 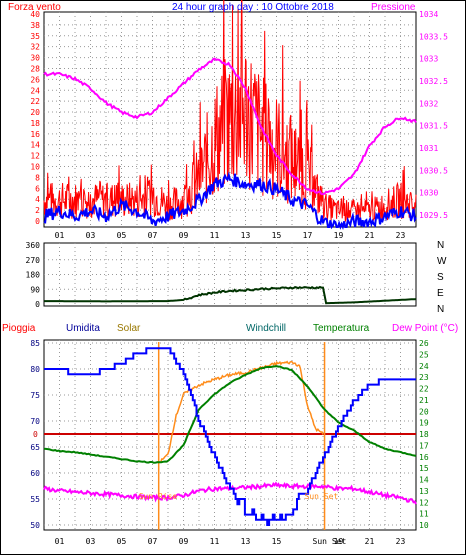 What do you see at coordinates (266, 328) in the screenshot?
I see `windchill-label: Windchill` at bounding box center [266, 328].